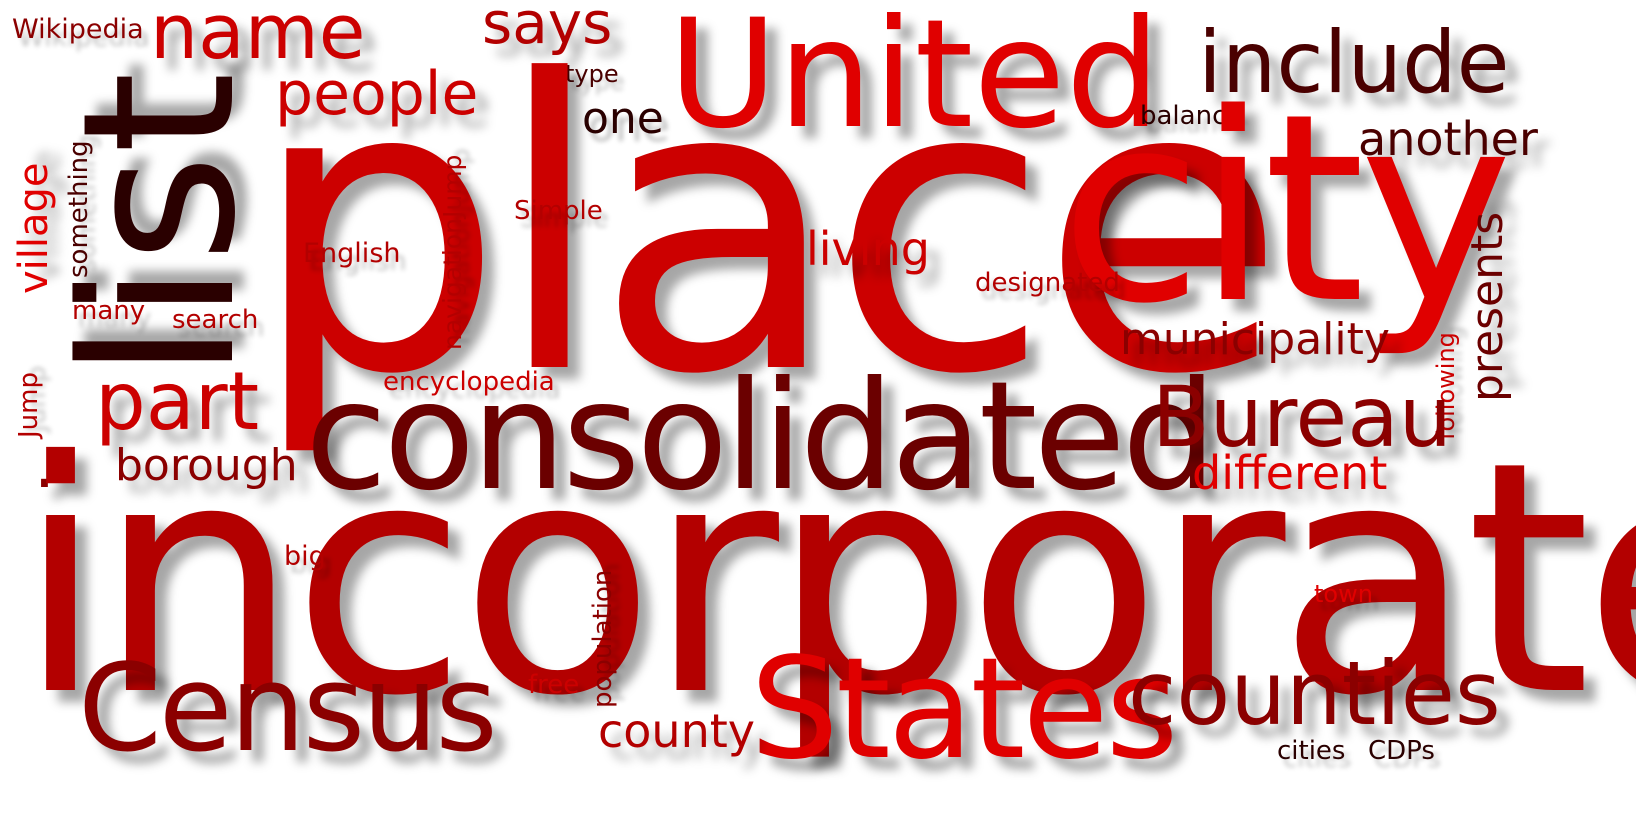  I want to click on word-different: different, so click(1290, 473).